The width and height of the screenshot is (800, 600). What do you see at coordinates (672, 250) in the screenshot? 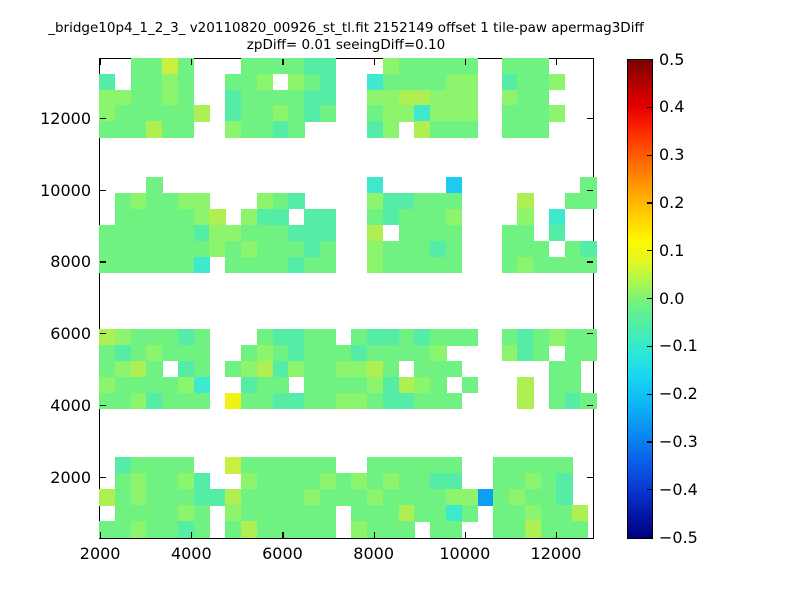
I see `colorbar-tick-label: 0.1` at bounding box center [672, 250].